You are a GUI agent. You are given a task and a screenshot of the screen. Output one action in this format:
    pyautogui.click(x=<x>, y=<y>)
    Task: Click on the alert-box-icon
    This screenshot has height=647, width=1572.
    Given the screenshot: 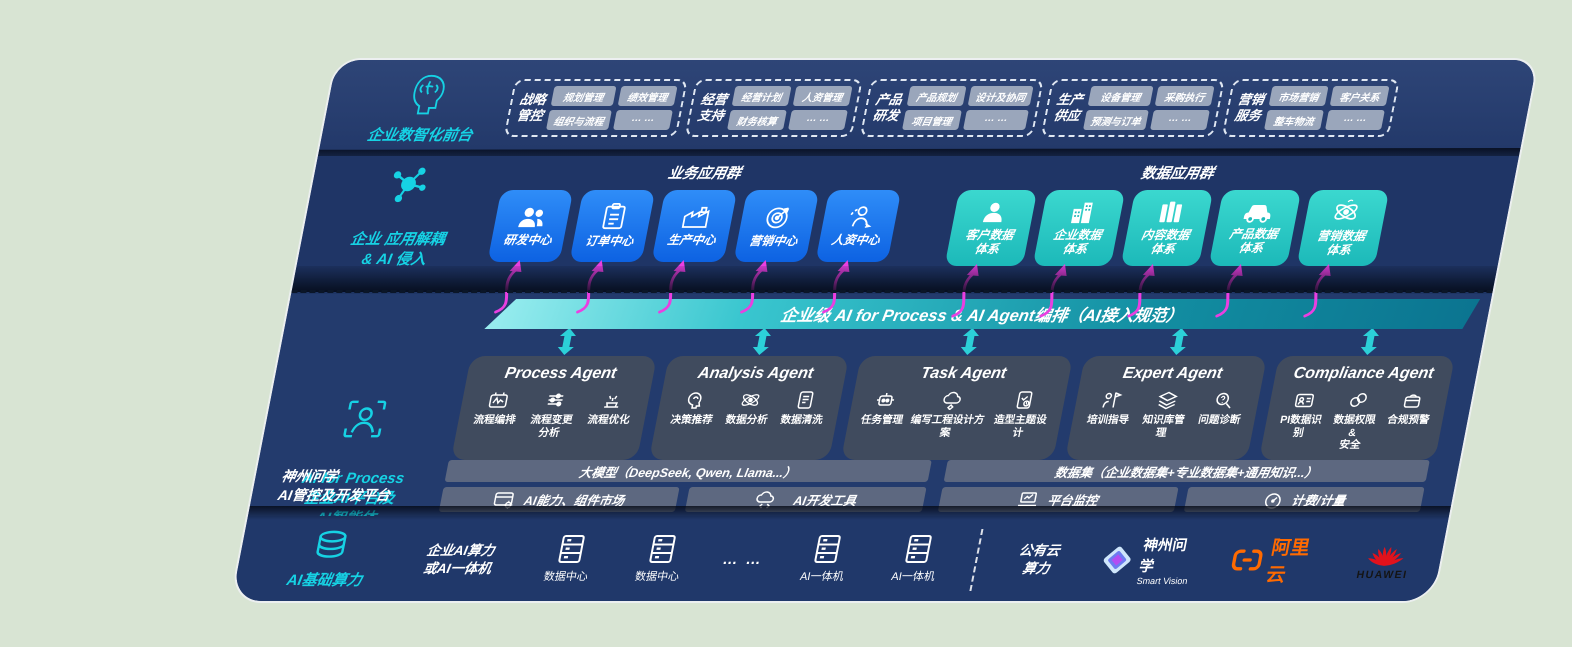 What is the action you would take?
    pyautogui.click(x=1412, y=401)
    